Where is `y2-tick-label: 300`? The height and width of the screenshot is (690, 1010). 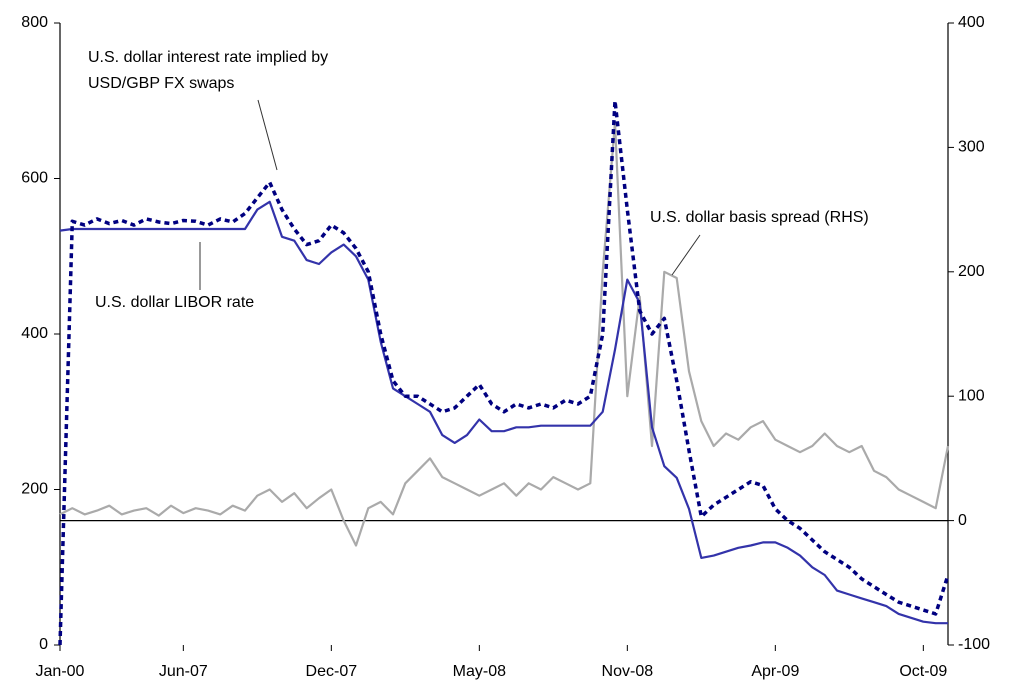 y2-tick-label: 300 is located at coordinates (971, 147).